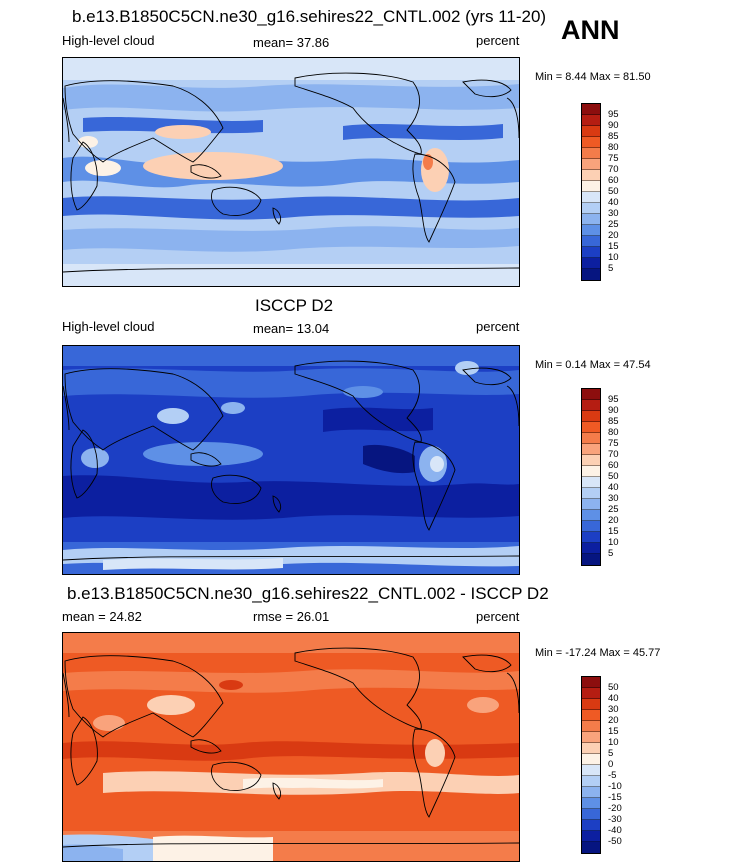 Image resolution: width=732 pixels, height=865 pixels. What do you see at coordinates (591, 477) in the screenshot?
I see `panel2-colorbar` at bounding box center [591, 477].